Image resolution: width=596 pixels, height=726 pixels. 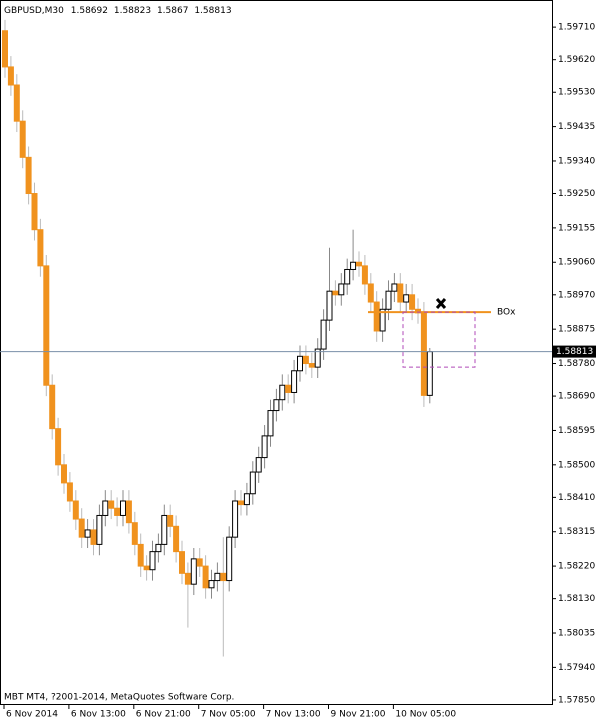 What do you see at coordinates (293, 715) in the screenshot?
I see `x-tick-label: 7 Nov 13:00` at bounding box center [293, 715].